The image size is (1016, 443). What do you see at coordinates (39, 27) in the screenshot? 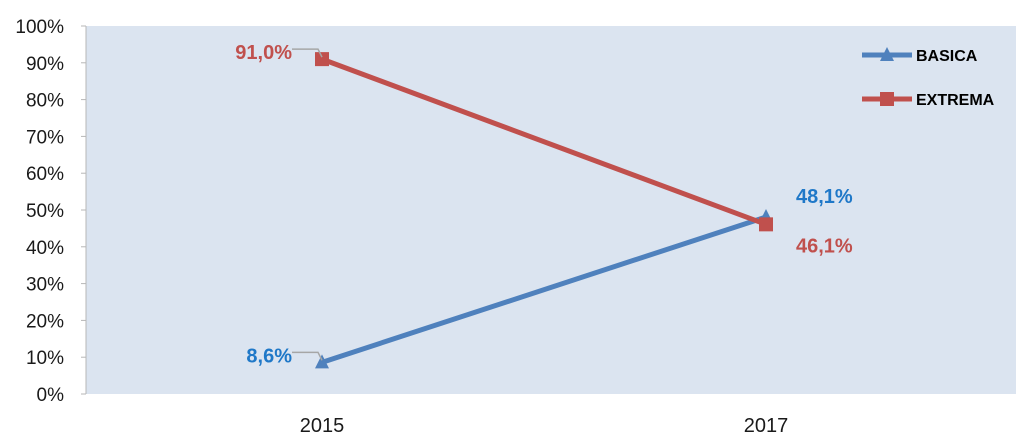
I see `y-tick-label: 100%` at bounding box center [39, 27].